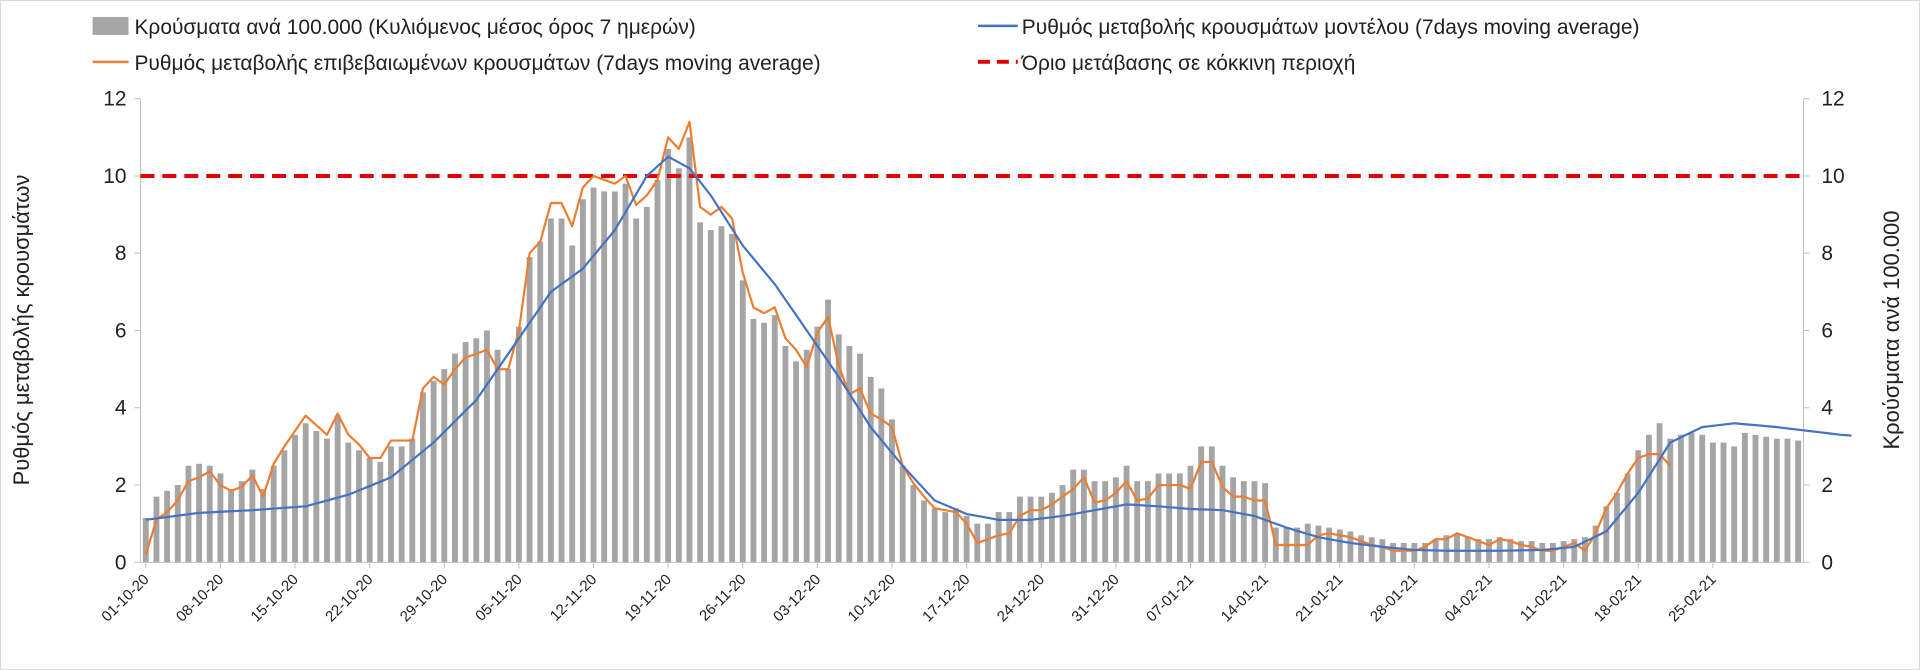 The height and width of the screenshot is (670, 1920). I want to click on x-tick-label: 17-12-20, so click(946, 598).